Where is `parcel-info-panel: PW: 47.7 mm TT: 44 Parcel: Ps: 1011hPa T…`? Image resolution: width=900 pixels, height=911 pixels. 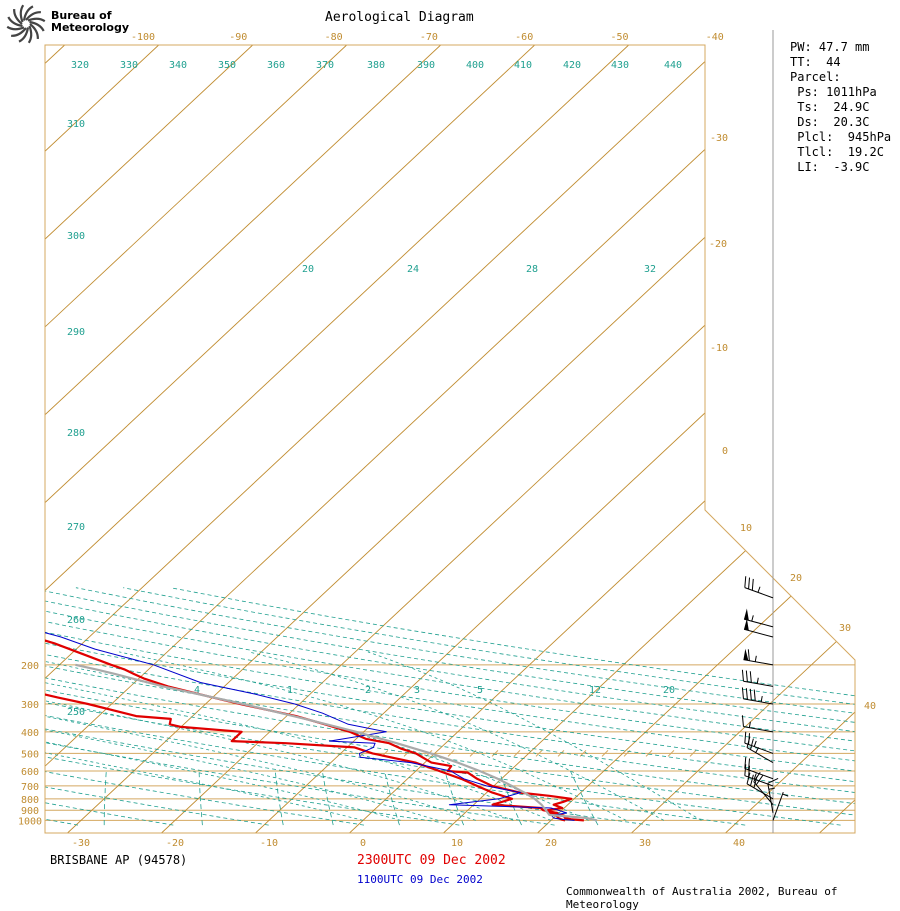 parcel-info-panel: PW: 47.7 mm TT: 44 Parcel: Ps: 1011hPa T… is located at coordinates (840, 107).